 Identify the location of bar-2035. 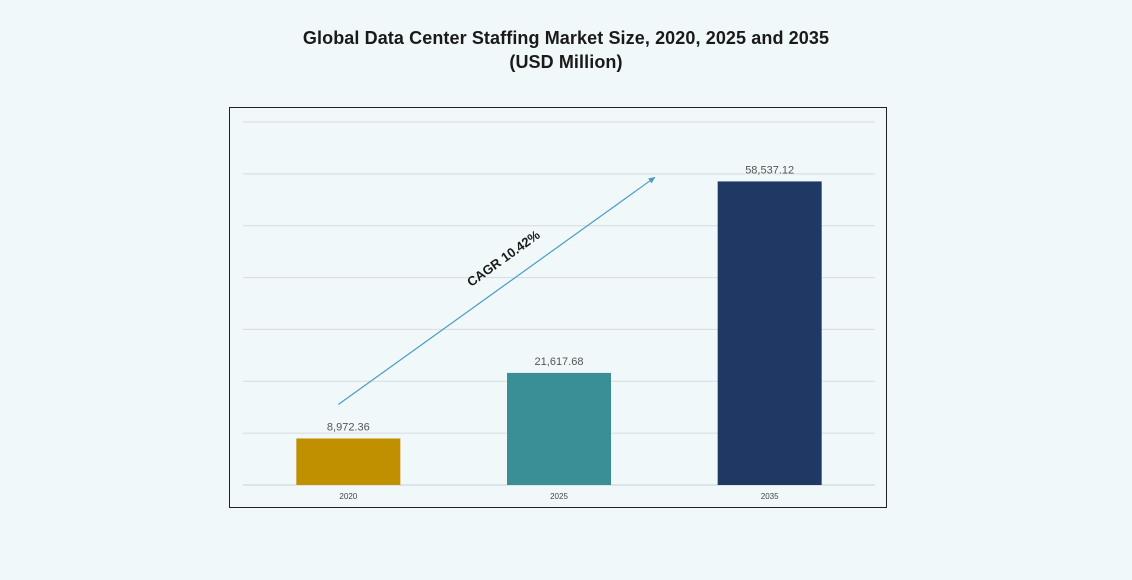
(769, 333).